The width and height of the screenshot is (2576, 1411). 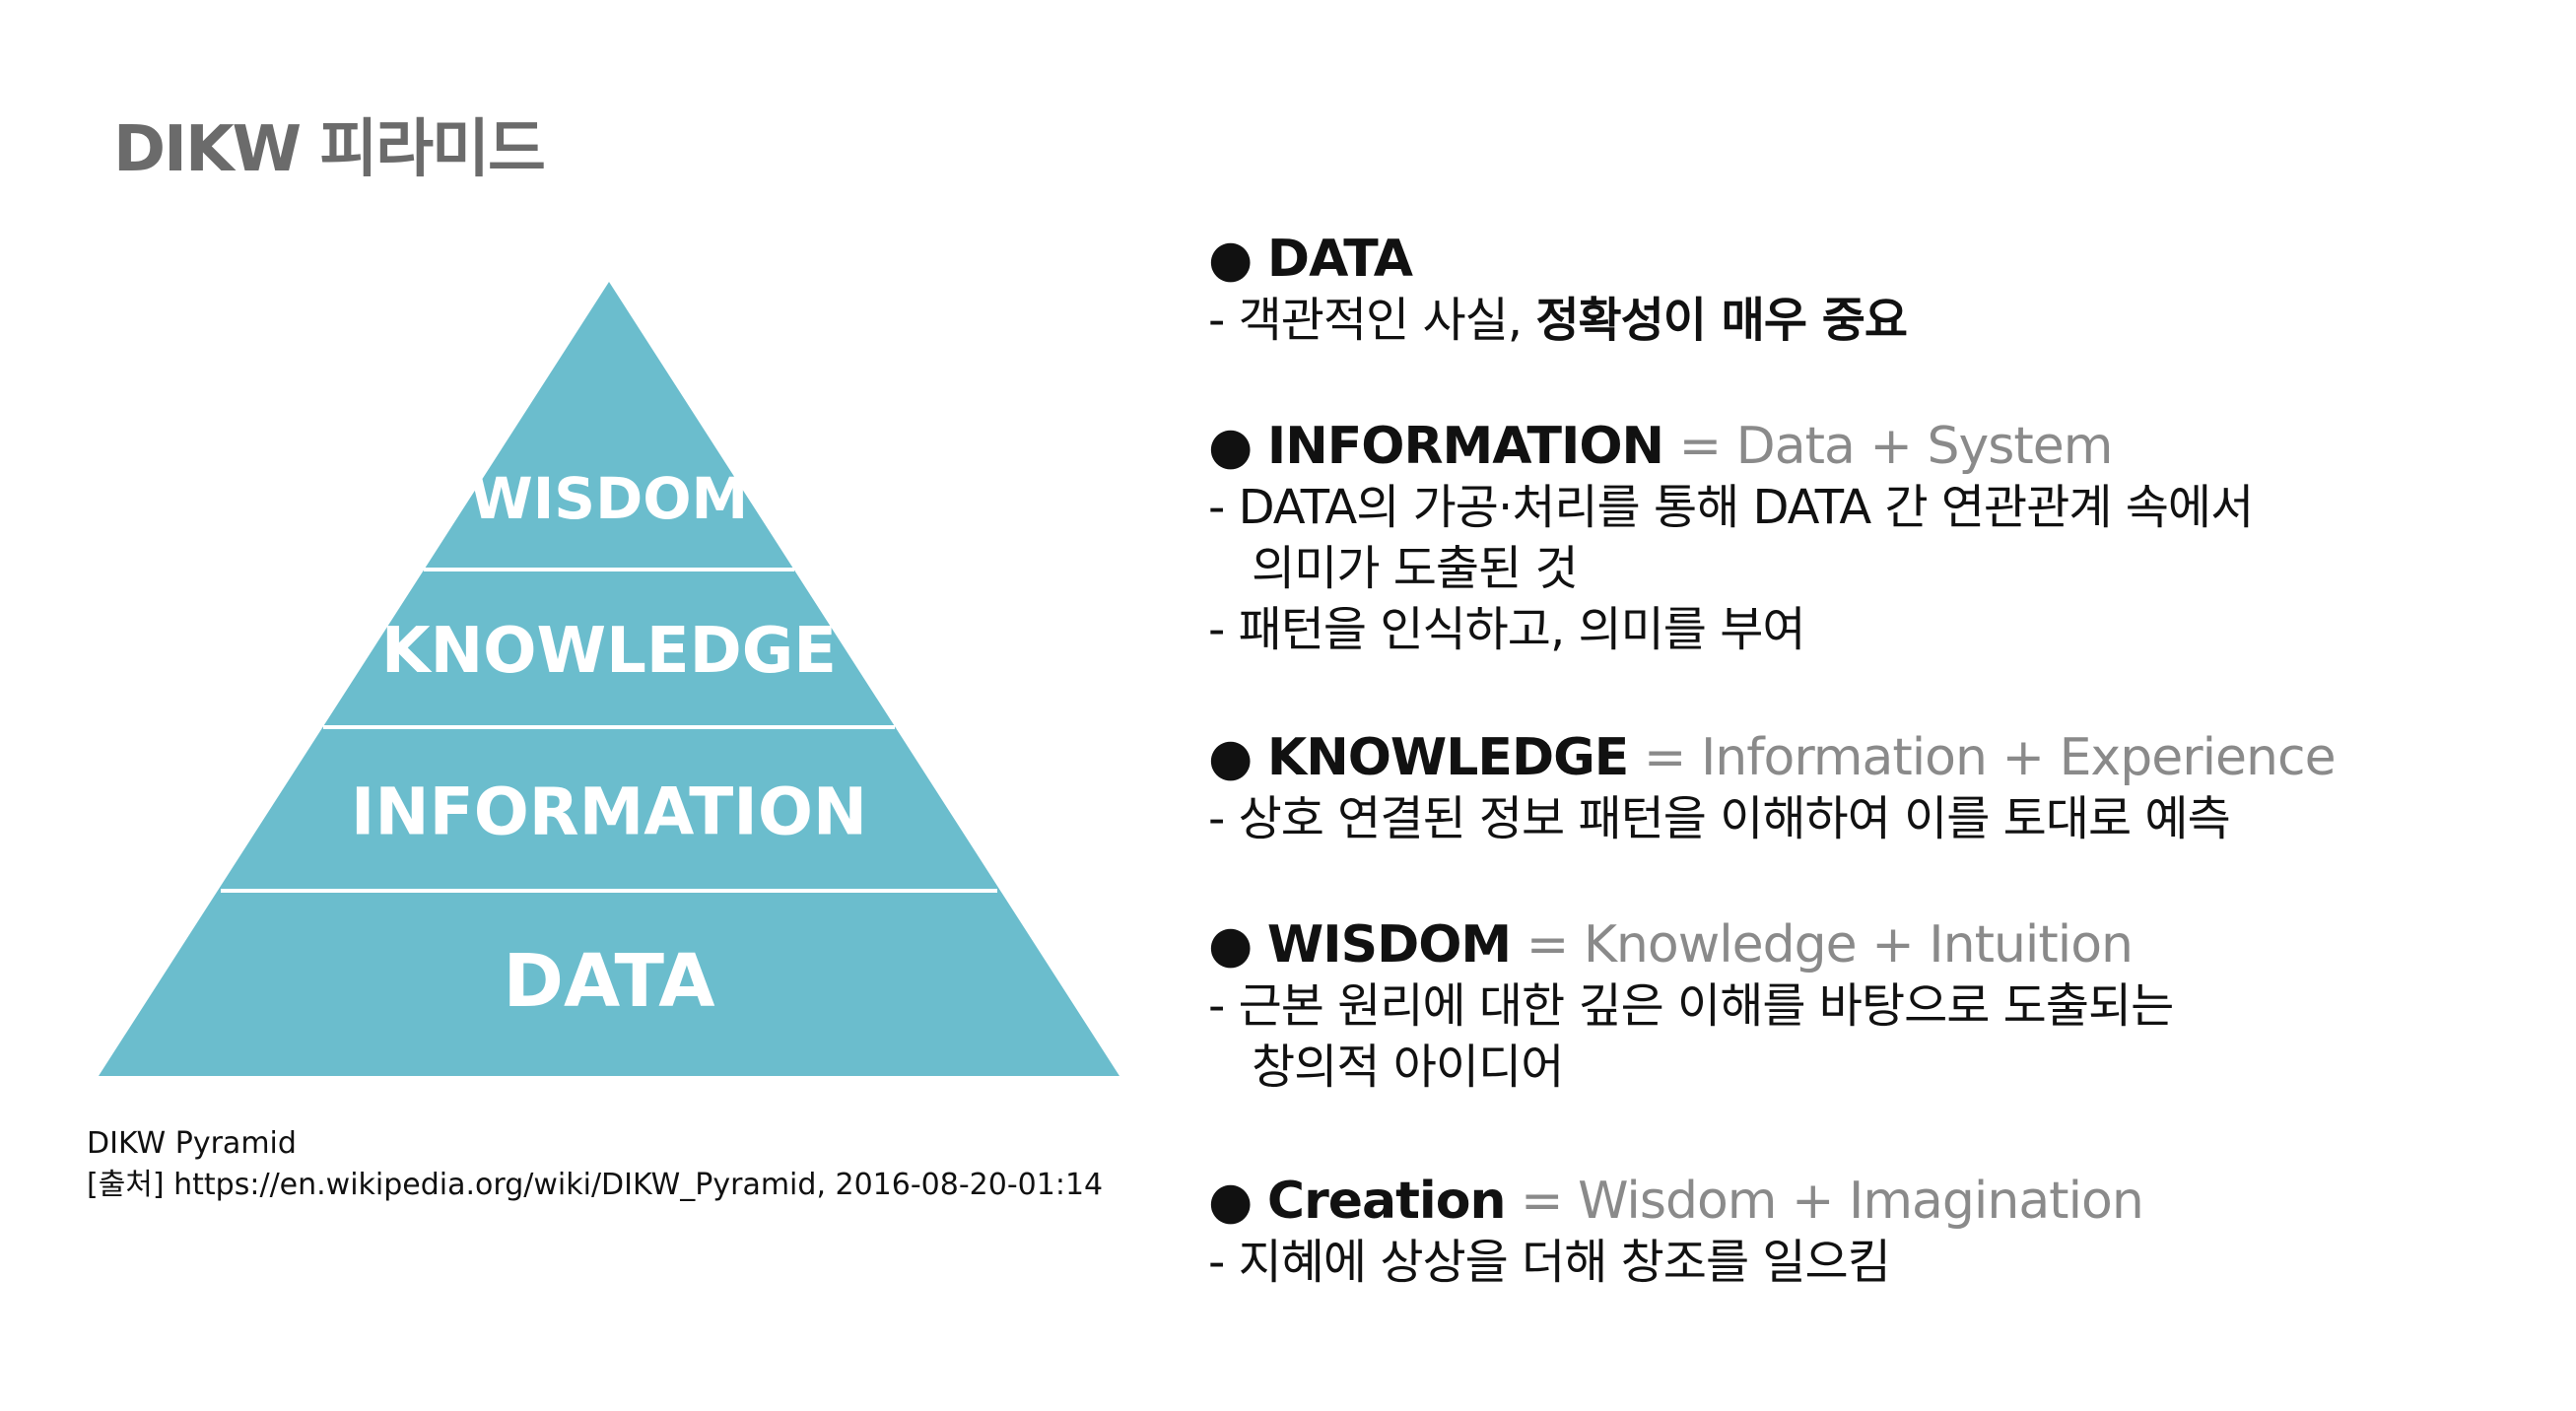 I want to click on pyramid-level-data: DATA, so click(x=609, y=982).